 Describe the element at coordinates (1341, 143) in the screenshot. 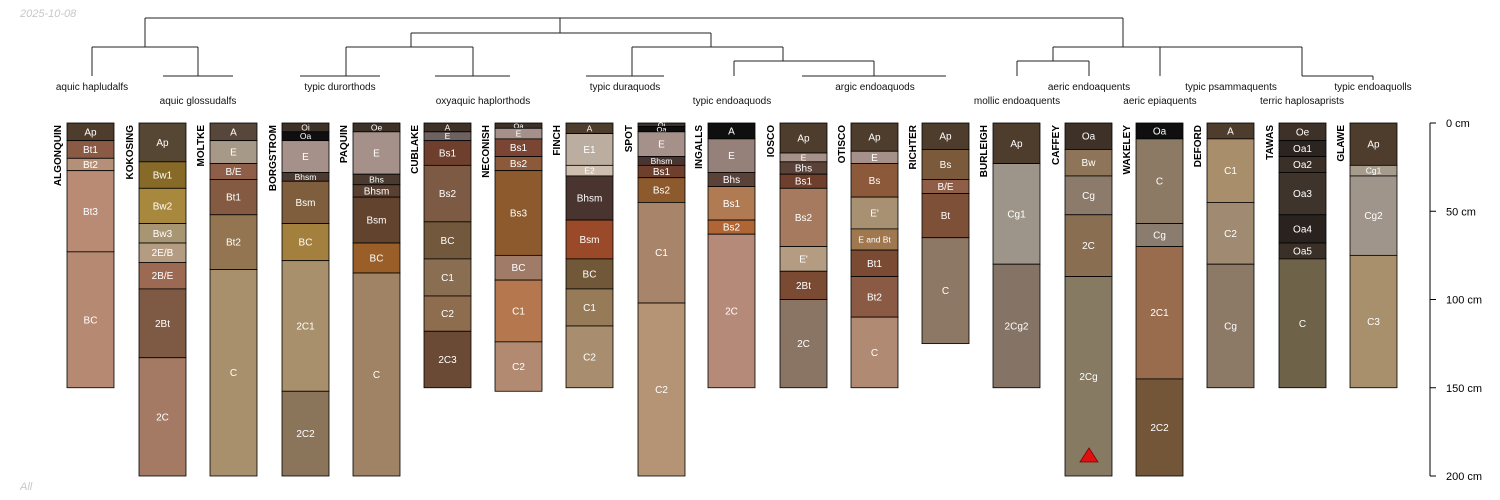

I see `profile-name: GLAWE` at that location.